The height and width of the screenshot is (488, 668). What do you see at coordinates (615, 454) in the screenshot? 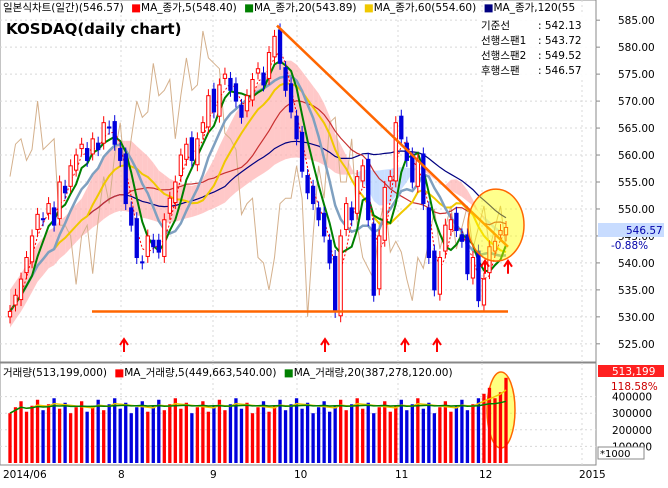
I see `volume-unit: *1000` at bounding box center [615, 454].